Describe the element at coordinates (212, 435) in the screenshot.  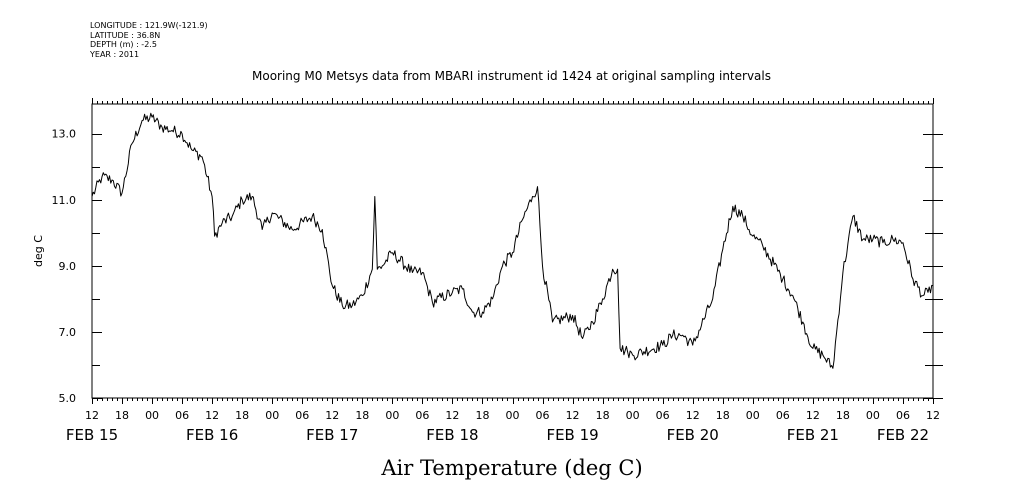
I see `x-day-label: FEB 16` at that location.